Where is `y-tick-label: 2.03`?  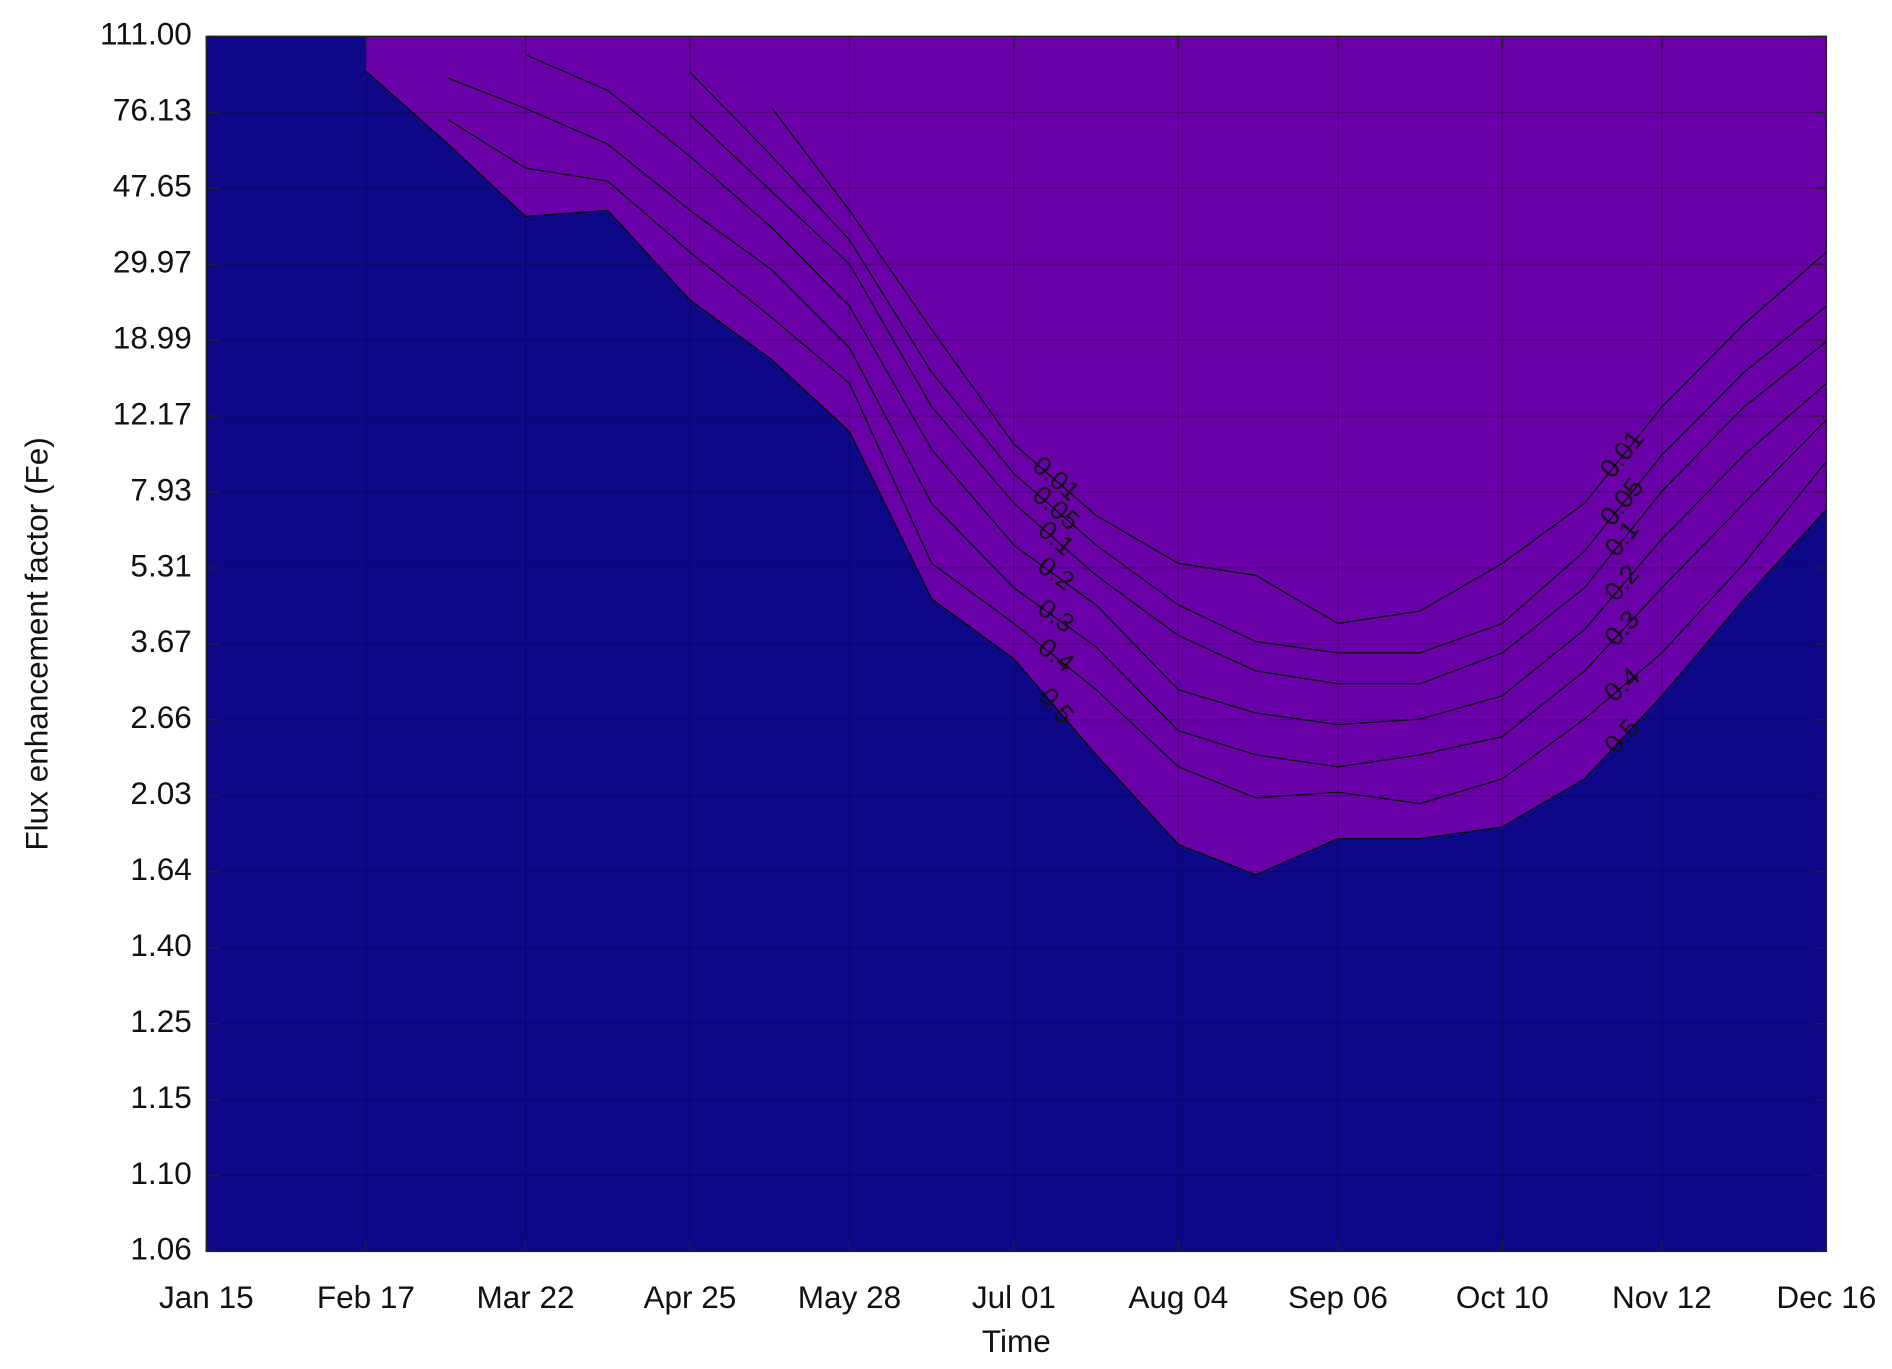 y-tick-label: 2.03 is located at coordinates (160, 793).